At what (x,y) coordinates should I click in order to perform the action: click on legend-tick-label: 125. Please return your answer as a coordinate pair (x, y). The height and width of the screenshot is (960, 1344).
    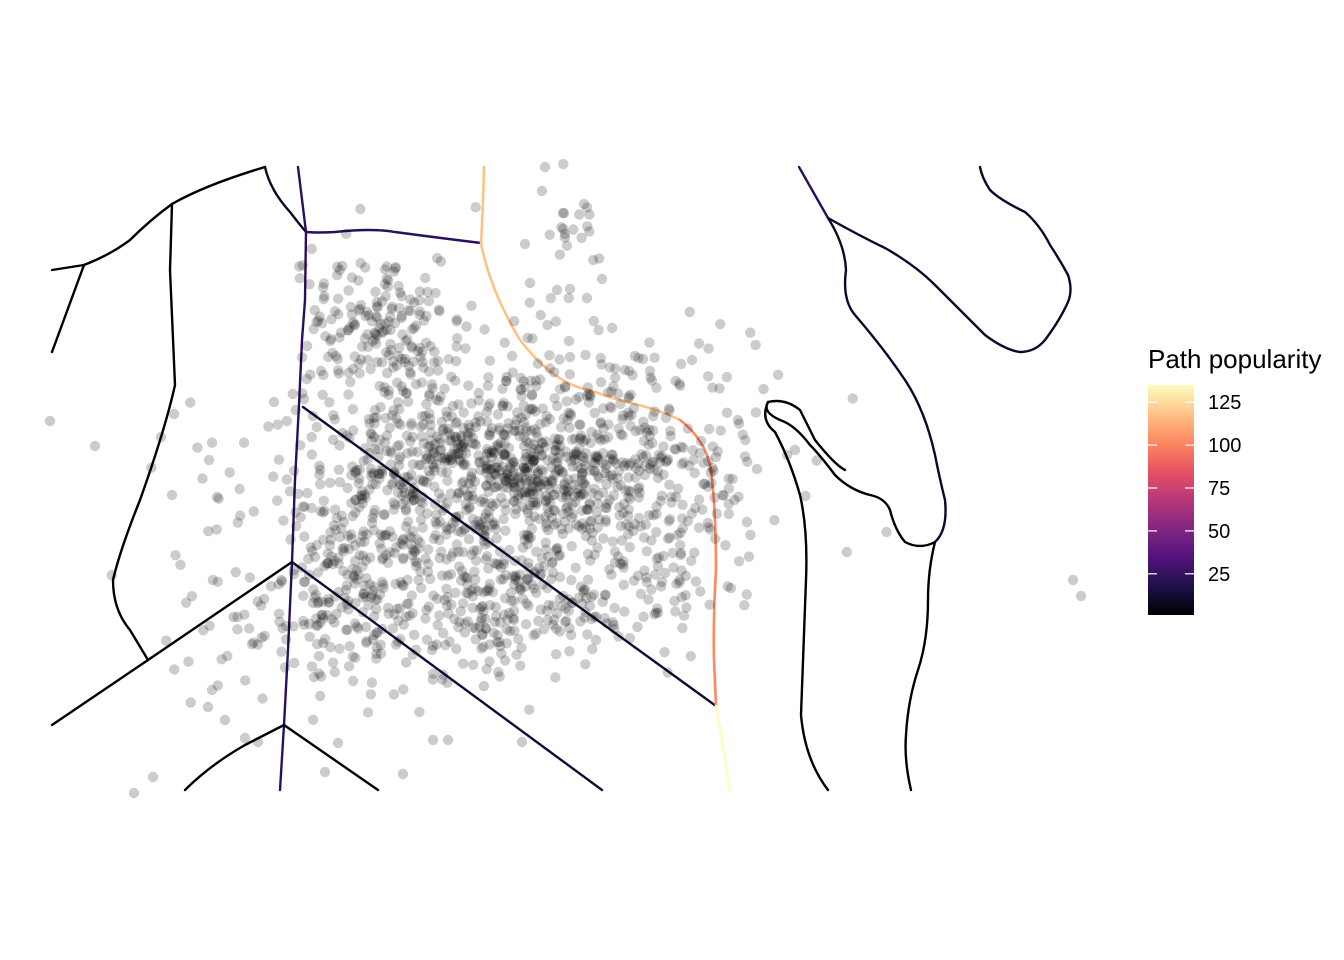
    Looking at the image, I should click on (1224, 403).